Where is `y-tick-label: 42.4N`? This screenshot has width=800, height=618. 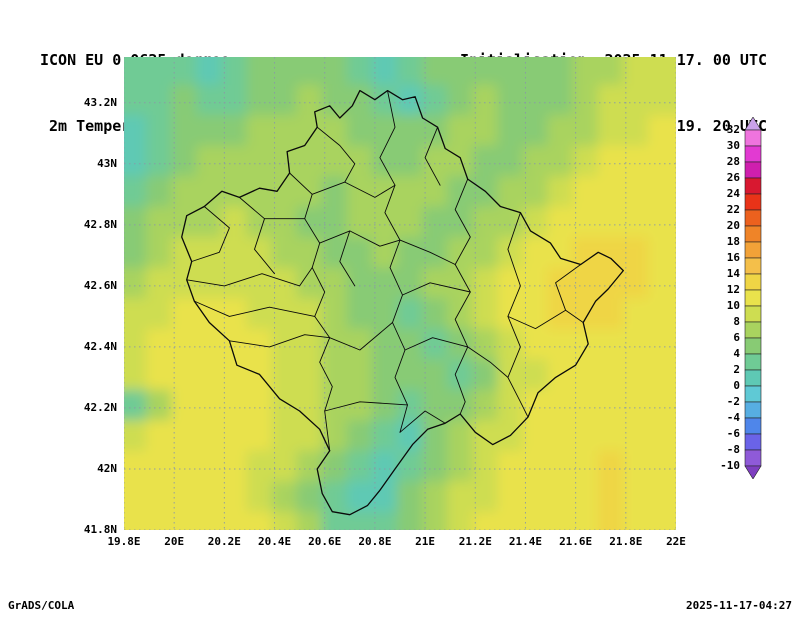
y-tick-label: 42.4N is located at coordinates (100, 346).